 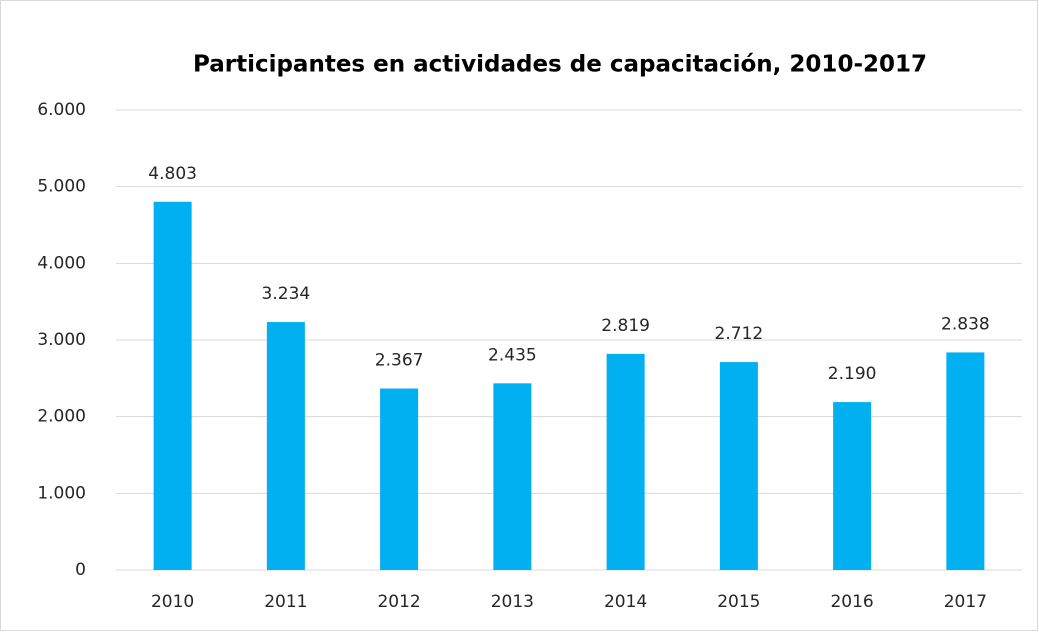 I want to click on y-tick-label: 4.000, so click(x=61, y=263).